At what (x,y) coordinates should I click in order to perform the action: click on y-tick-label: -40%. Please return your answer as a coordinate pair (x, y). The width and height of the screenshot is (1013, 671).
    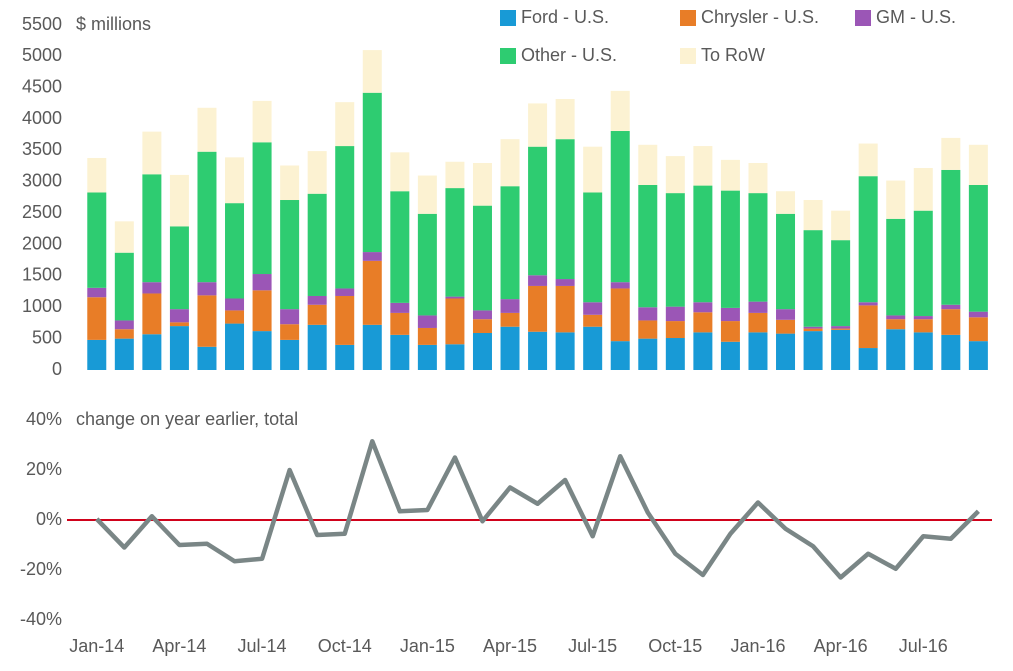
    Looking at the image, I should click on (41, 619).